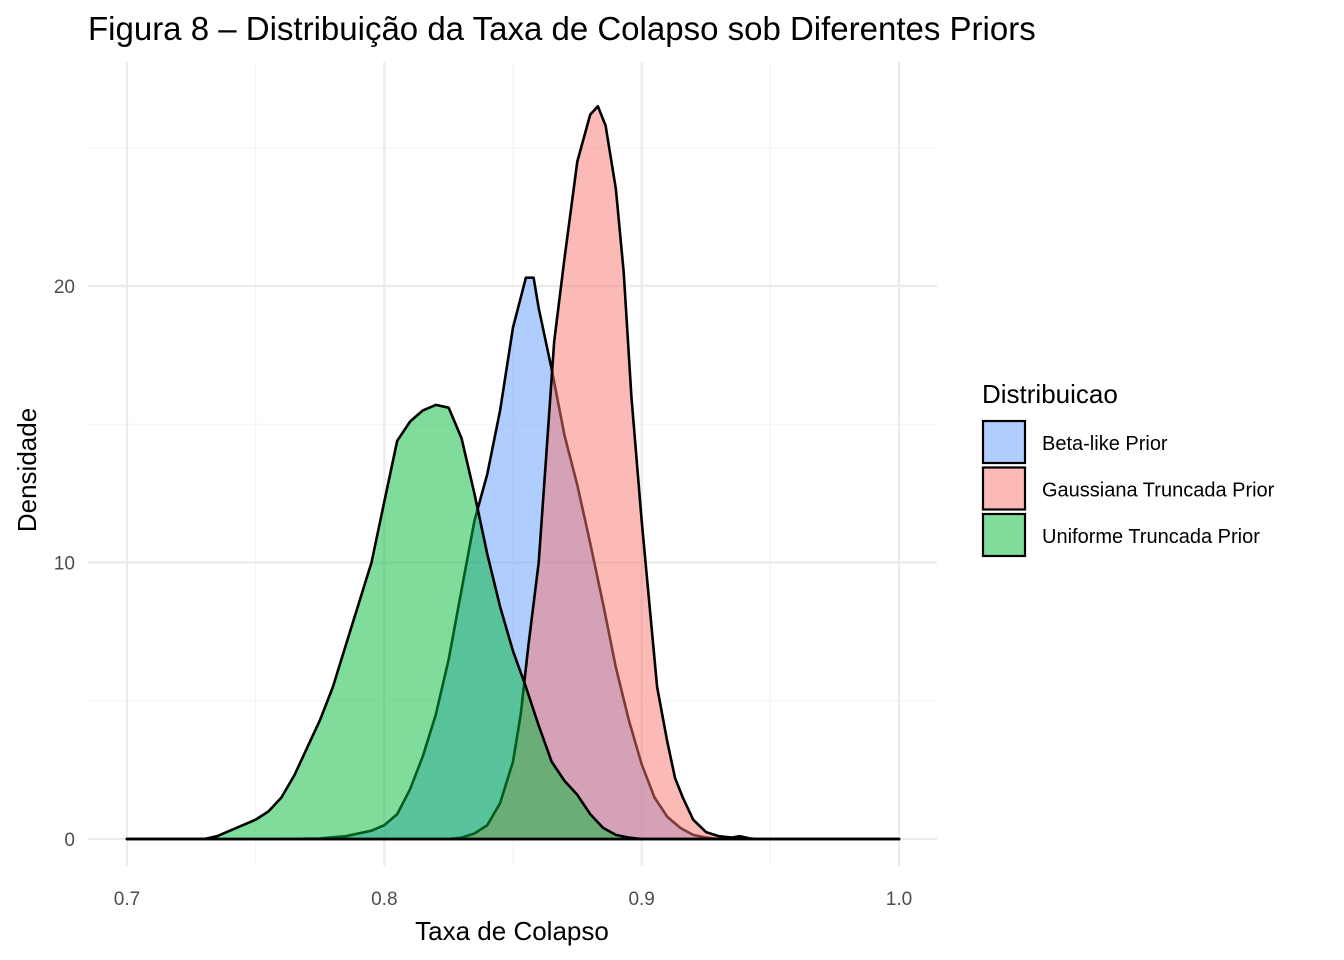 Image resolution: width=1344 pixels, height=960 pixels. Describe the element at coordinates (27, 470) in the screenshot. I see `y-axis-title: Densidade` at that location.